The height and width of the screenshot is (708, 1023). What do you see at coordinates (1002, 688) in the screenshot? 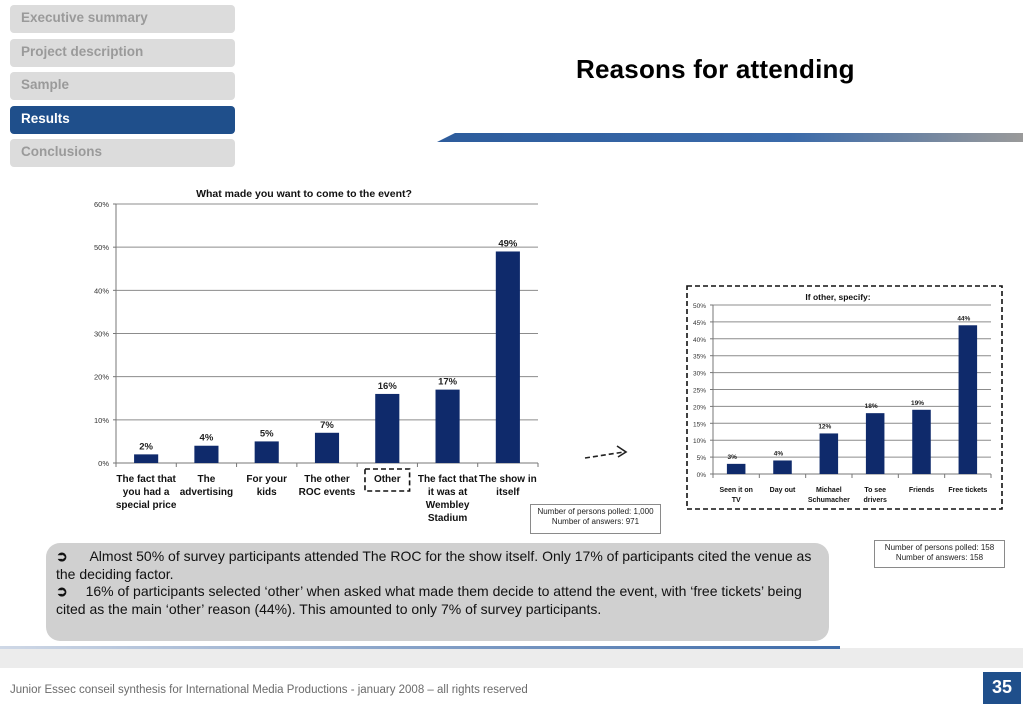
I see `page-number: 35` at bounding box center [1002, 688].